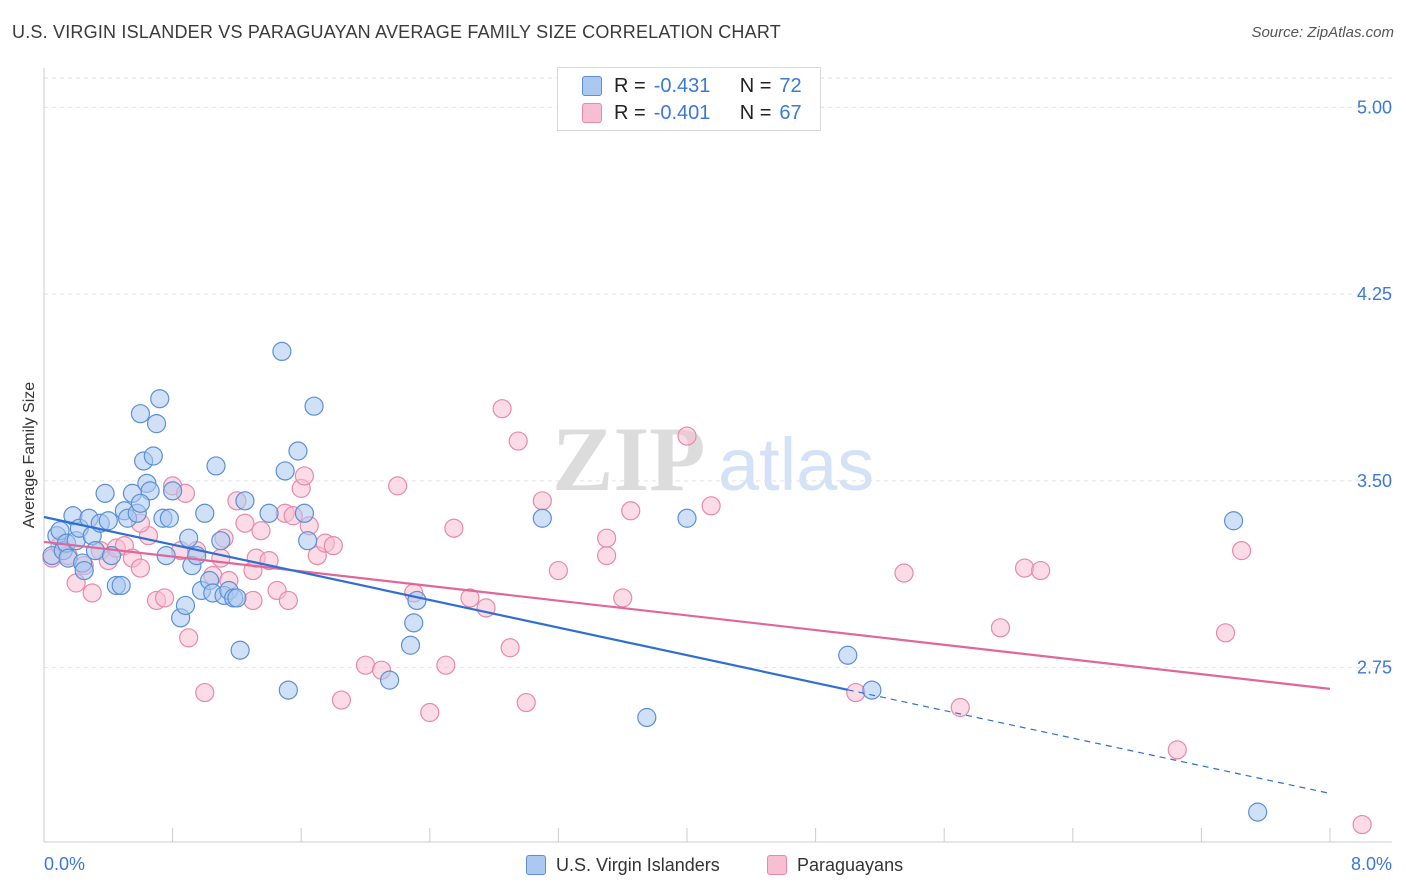 The width and height of the screenshot is (1406, 892). I want to click on legend-r-value: -0.401, so click(682, 112).